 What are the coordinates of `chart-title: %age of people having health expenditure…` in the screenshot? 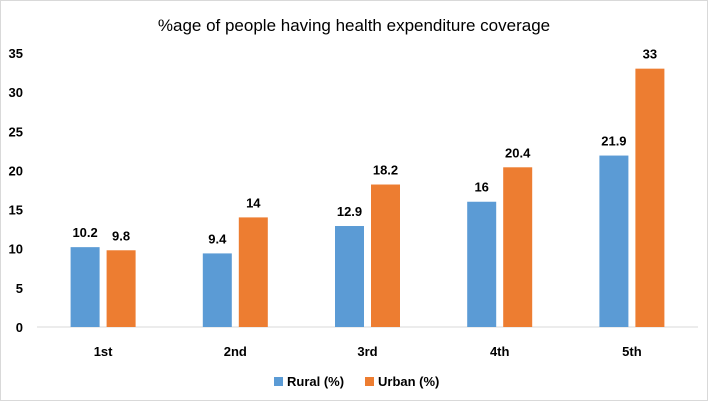 It's located at (354, 25).